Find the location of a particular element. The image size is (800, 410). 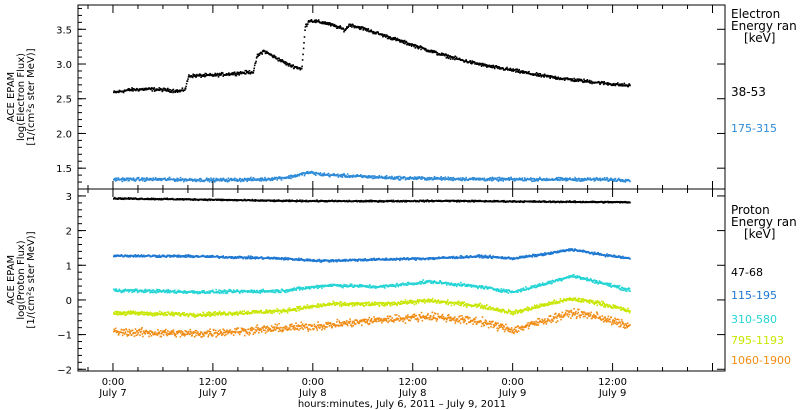

y-axis-label: ACE EPAM is located at coordinates (11, 280).